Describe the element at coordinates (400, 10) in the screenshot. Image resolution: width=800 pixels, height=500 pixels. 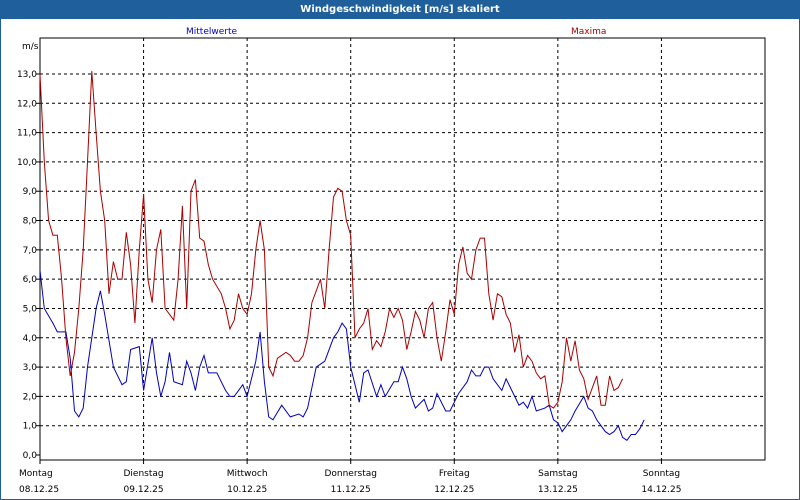
I see `chart-title: Windgeschwindigkeit [m/s] skaliert` at that location.